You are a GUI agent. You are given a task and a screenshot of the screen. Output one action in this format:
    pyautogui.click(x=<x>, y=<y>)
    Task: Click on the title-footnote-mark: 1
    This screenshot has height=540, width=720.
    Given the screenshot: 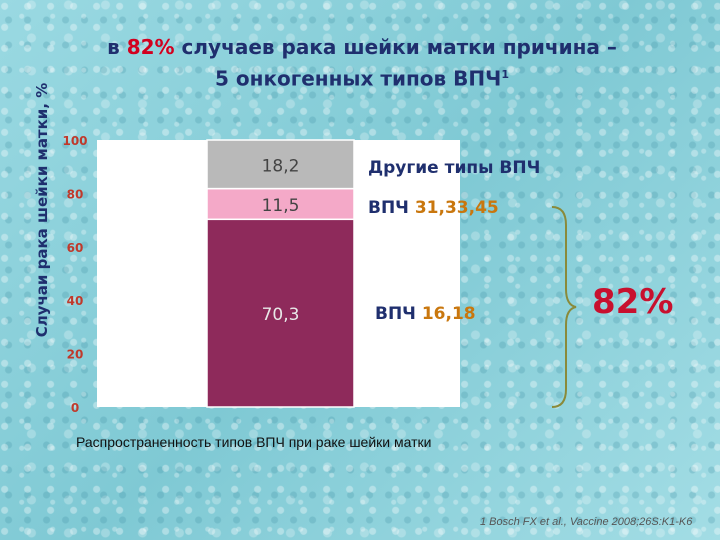 What is the action you would take?
    pyautogui.click(x=505, y=74)
    